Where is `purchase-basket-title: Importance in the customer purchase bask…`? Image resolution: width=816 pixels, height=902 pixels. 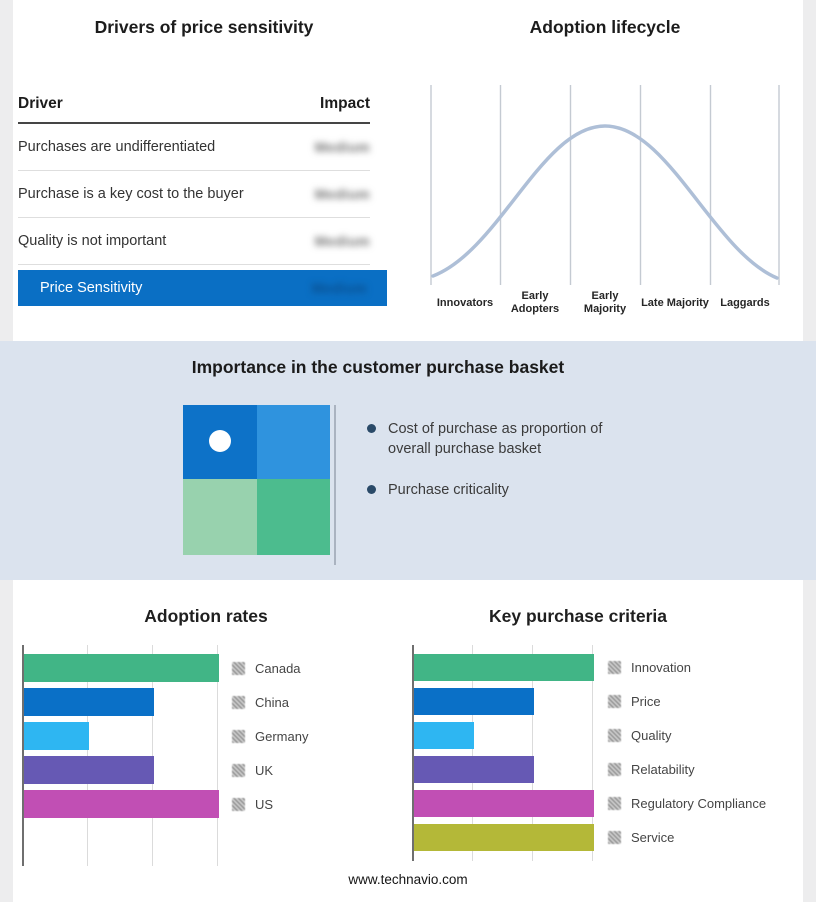
purchase-basket-title: Importance in the customer purchase bask… is located at coordinates (378, 367).